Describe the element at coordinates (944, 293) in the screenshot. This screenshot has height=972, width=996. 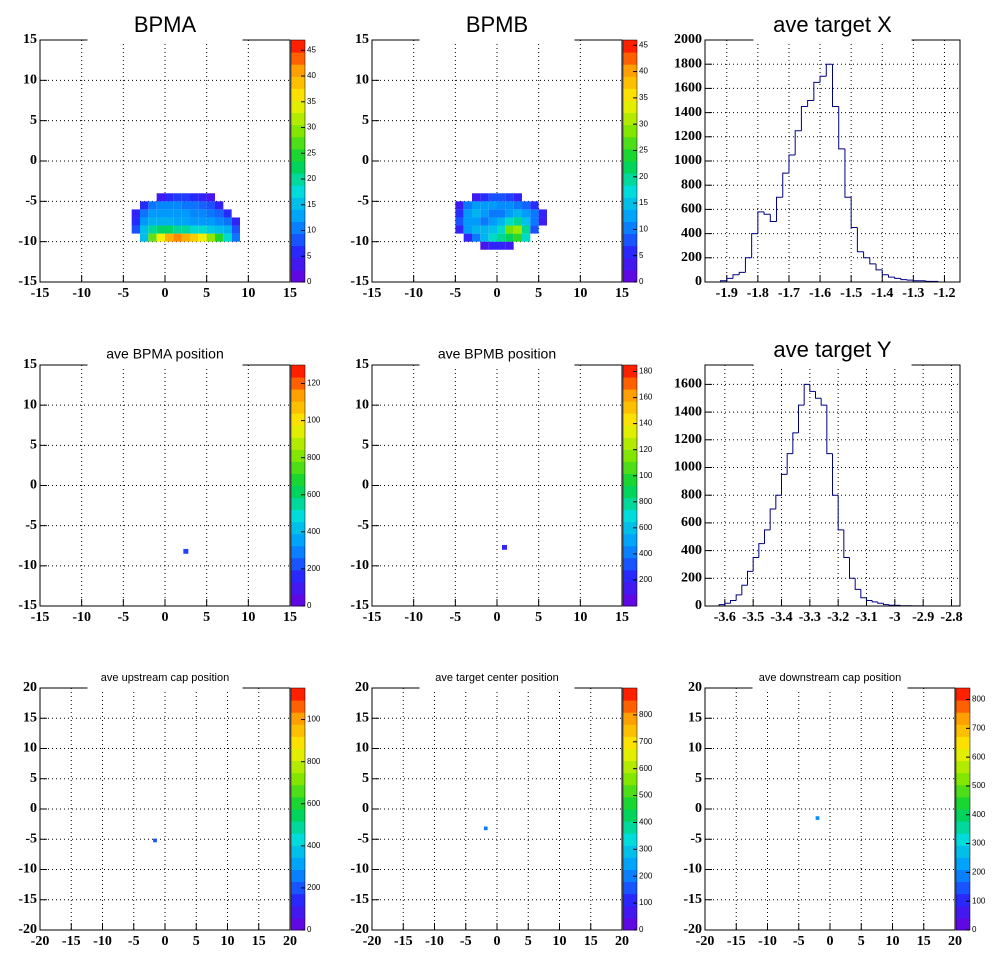
I see `x-tick-label: -1.2` at that location.